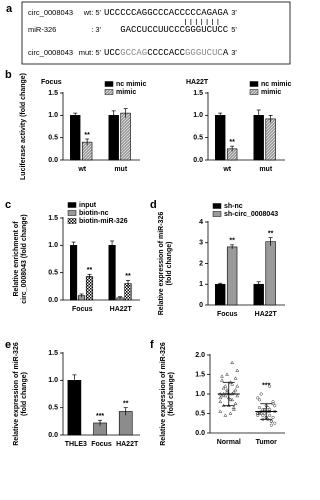  What do you see at coordinates (103, 221) in the screenshot?
I see `legend-label: biotin-miR-326` at bounding box center [103, 221].